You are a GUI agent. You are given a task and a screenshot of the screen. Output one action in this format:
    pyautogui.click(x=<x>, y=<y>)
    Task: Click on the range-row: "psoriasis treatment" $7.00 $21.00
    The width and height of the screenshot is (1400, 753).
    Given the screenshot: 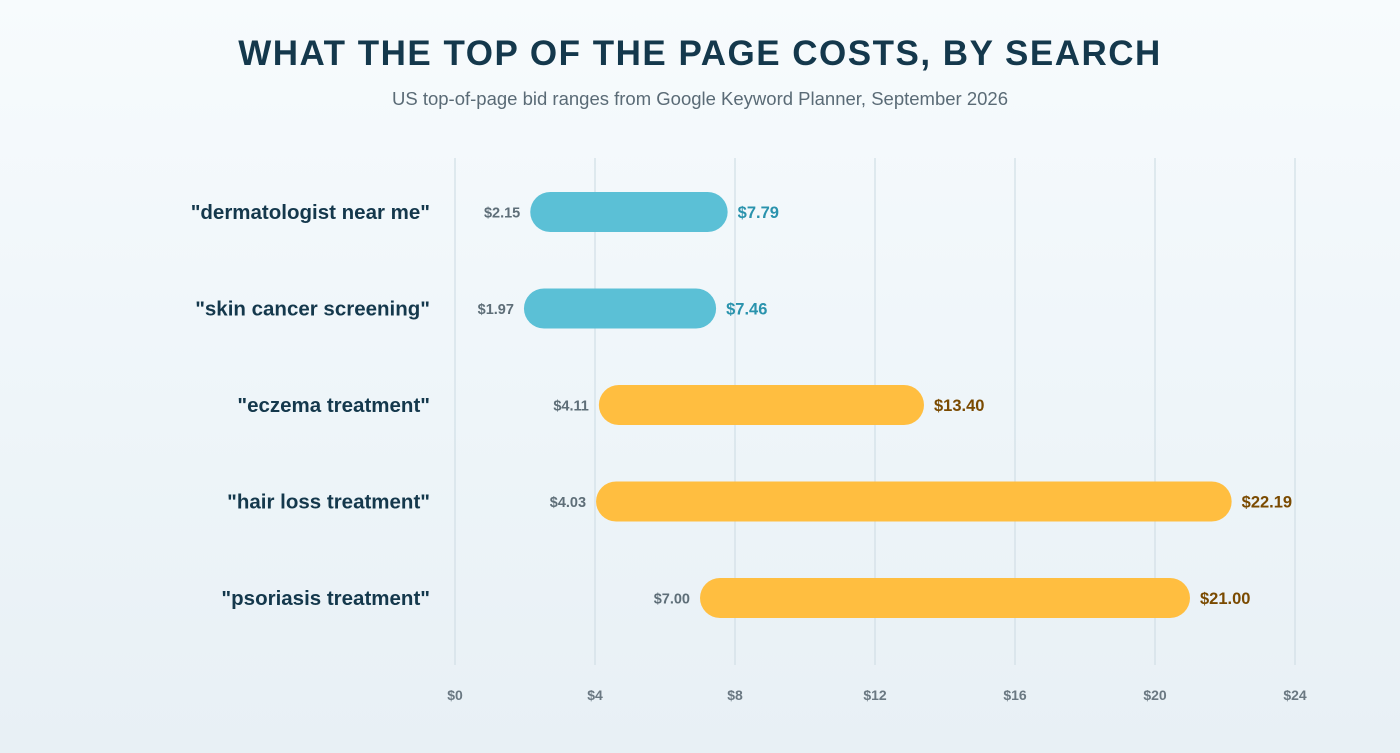 What is the action you would take?
    pyautogui.click(x=735, y=598)
    